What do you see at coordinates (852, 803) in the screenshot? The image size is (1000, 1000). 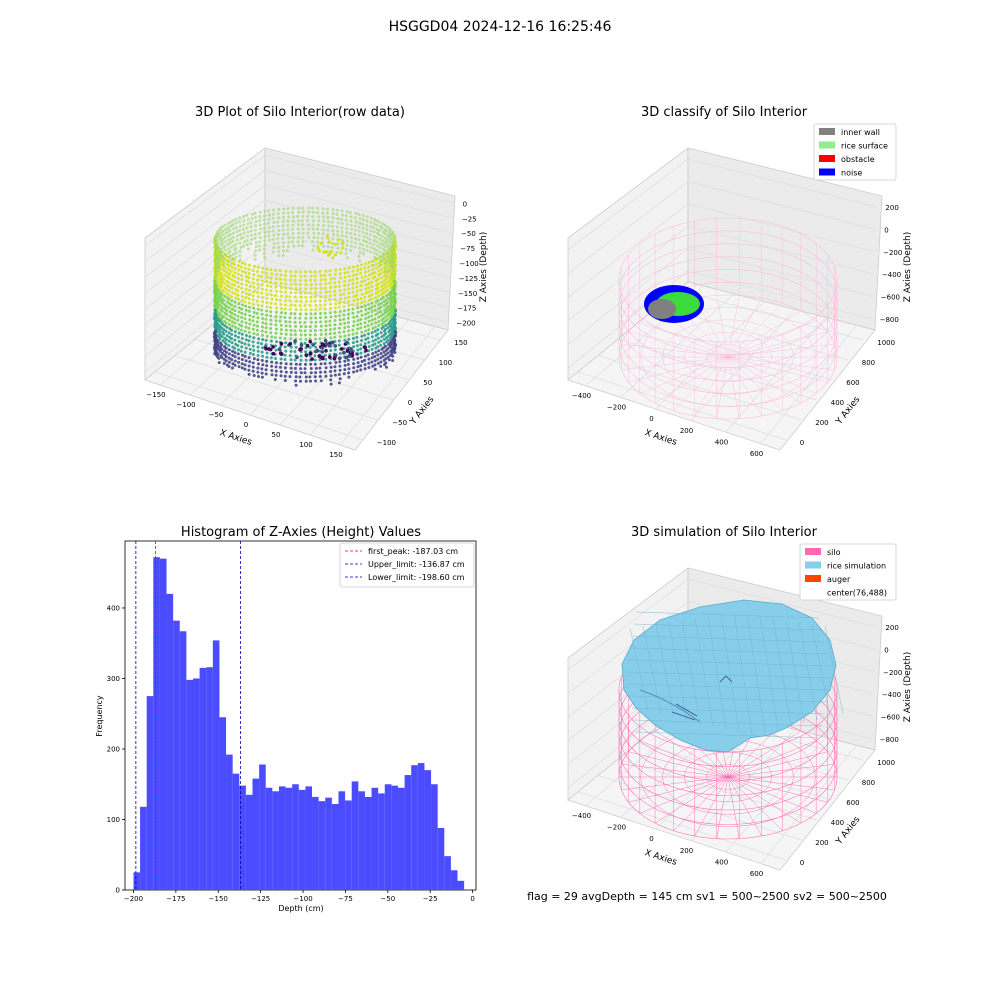 I see `p4-y-tick-label: 600` at bounding box center [852, 803].